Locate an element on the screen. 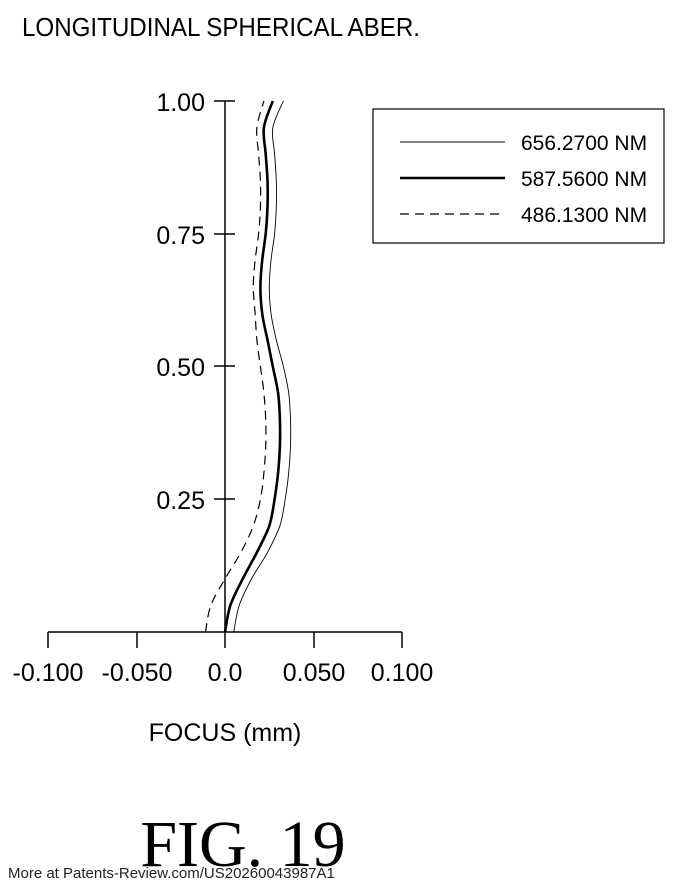 The width and height of the screenshot is (685, 888). x-tick-label: -0.050 is located at coordinates (137, 673).